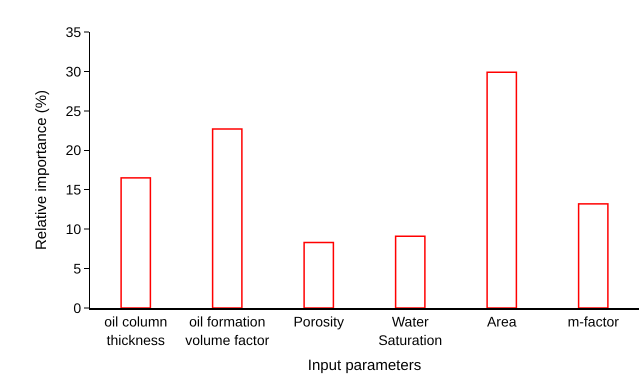 This screenshot has height=374, width=641. I want to click on y-tick-label: 10, so click(74, 229).